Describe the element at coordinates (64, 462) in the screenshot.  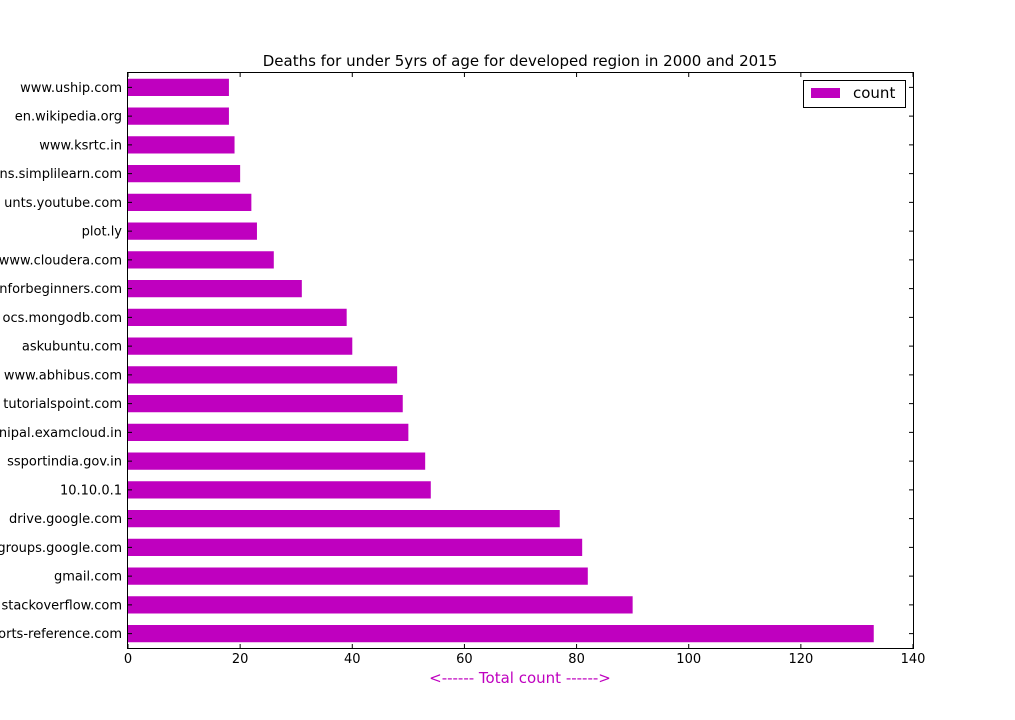
I see `y-tick-label: ssportindia.gov.in` at that location.